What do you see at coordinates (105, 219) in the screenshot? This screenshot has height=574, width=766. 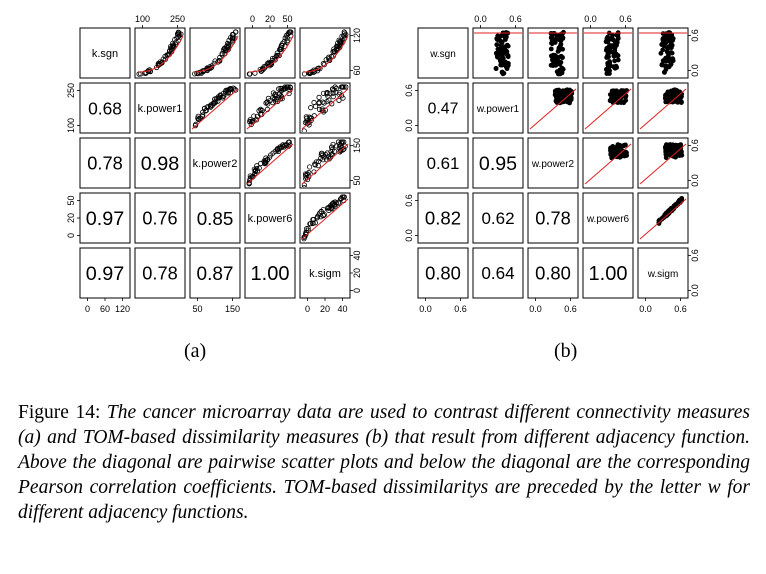 I see `correlation-value: 0.97` at bounding box center [105, 219].